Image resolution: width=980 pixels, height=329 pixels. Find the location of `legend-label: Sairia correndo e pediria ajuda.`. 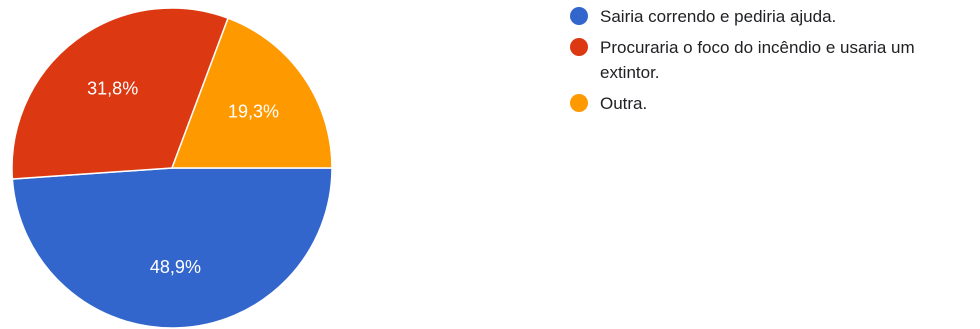

legend-label: Sairia correndo e pediria ajuda. is located at coordinates (718, 16).